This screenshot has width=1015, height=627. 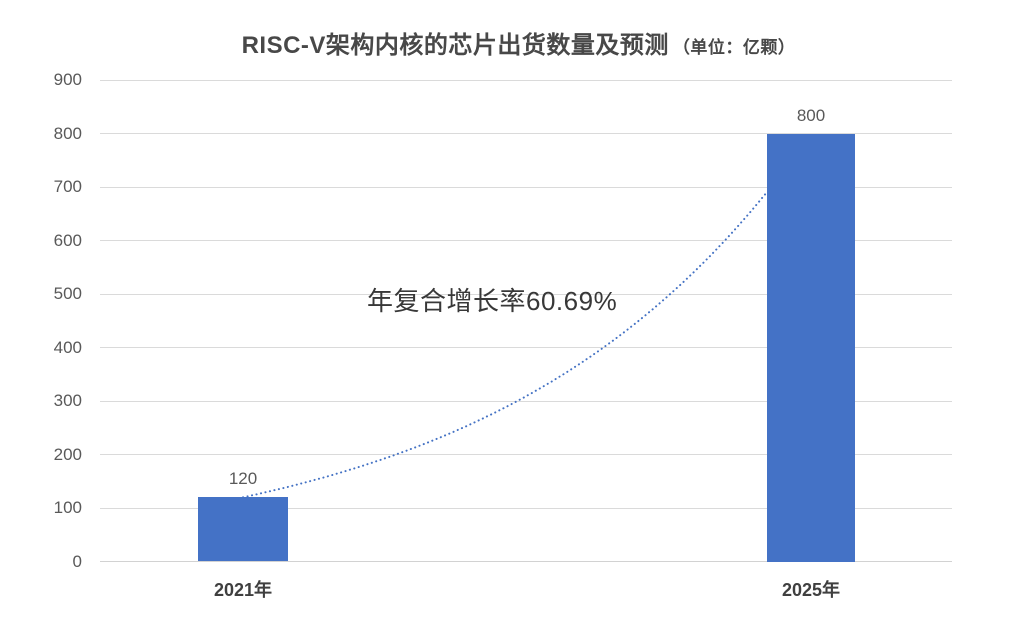 I want to click on bar-value-label: 120, so click(x=243, y=479).